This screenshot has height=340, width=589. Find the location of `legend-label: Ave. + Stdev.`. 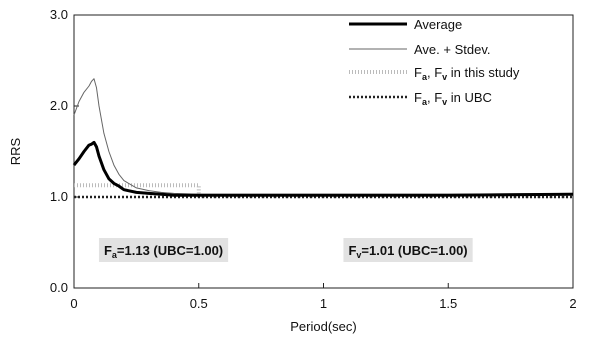

legend-label: Ave. + Stdev. is located at coordinates (452, 49).